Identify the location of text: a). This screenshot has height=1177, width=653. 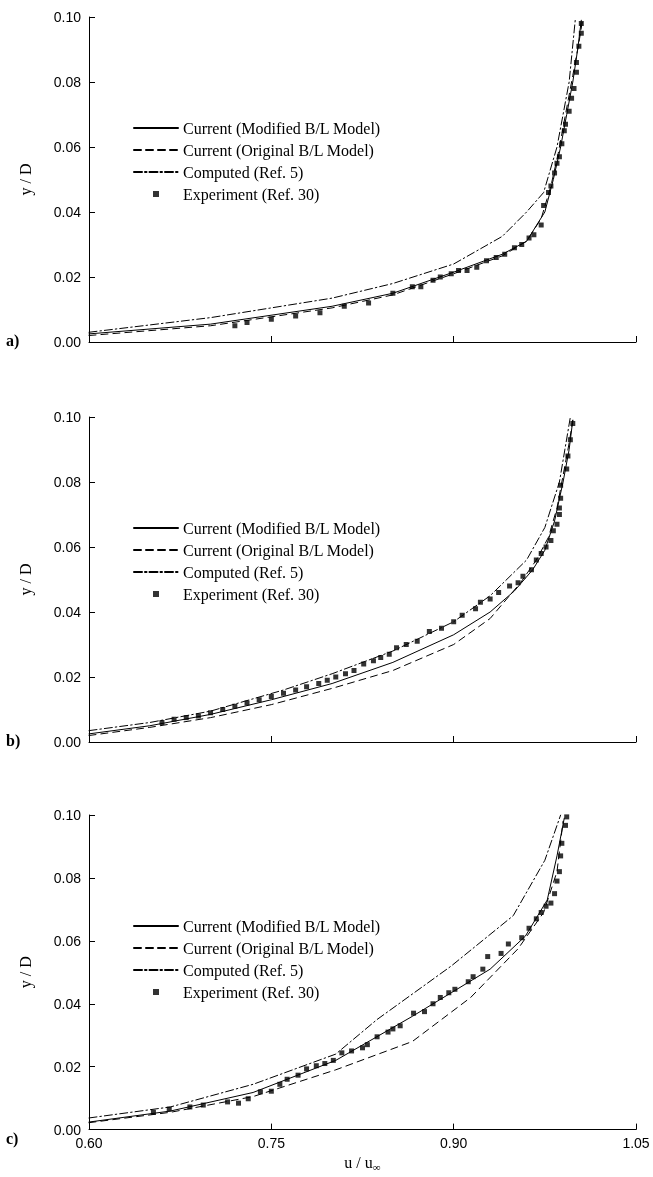
(13, 340).